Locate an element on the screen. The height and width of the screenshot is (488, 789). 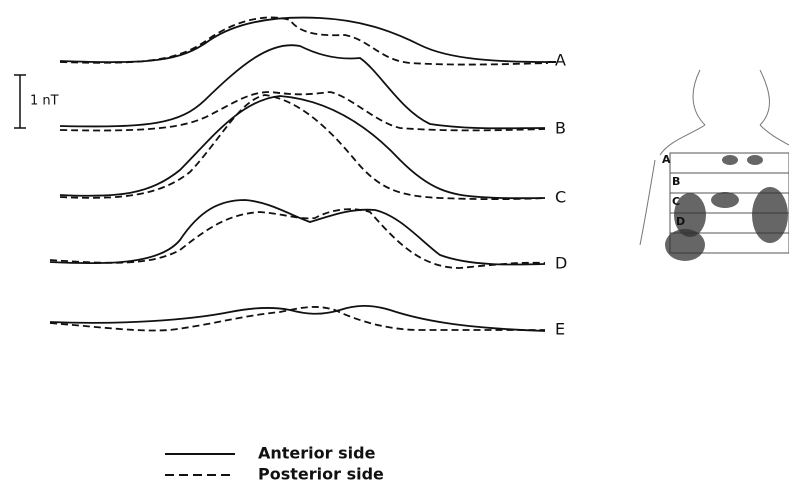
trace-e is located at coordinates (297, 318).